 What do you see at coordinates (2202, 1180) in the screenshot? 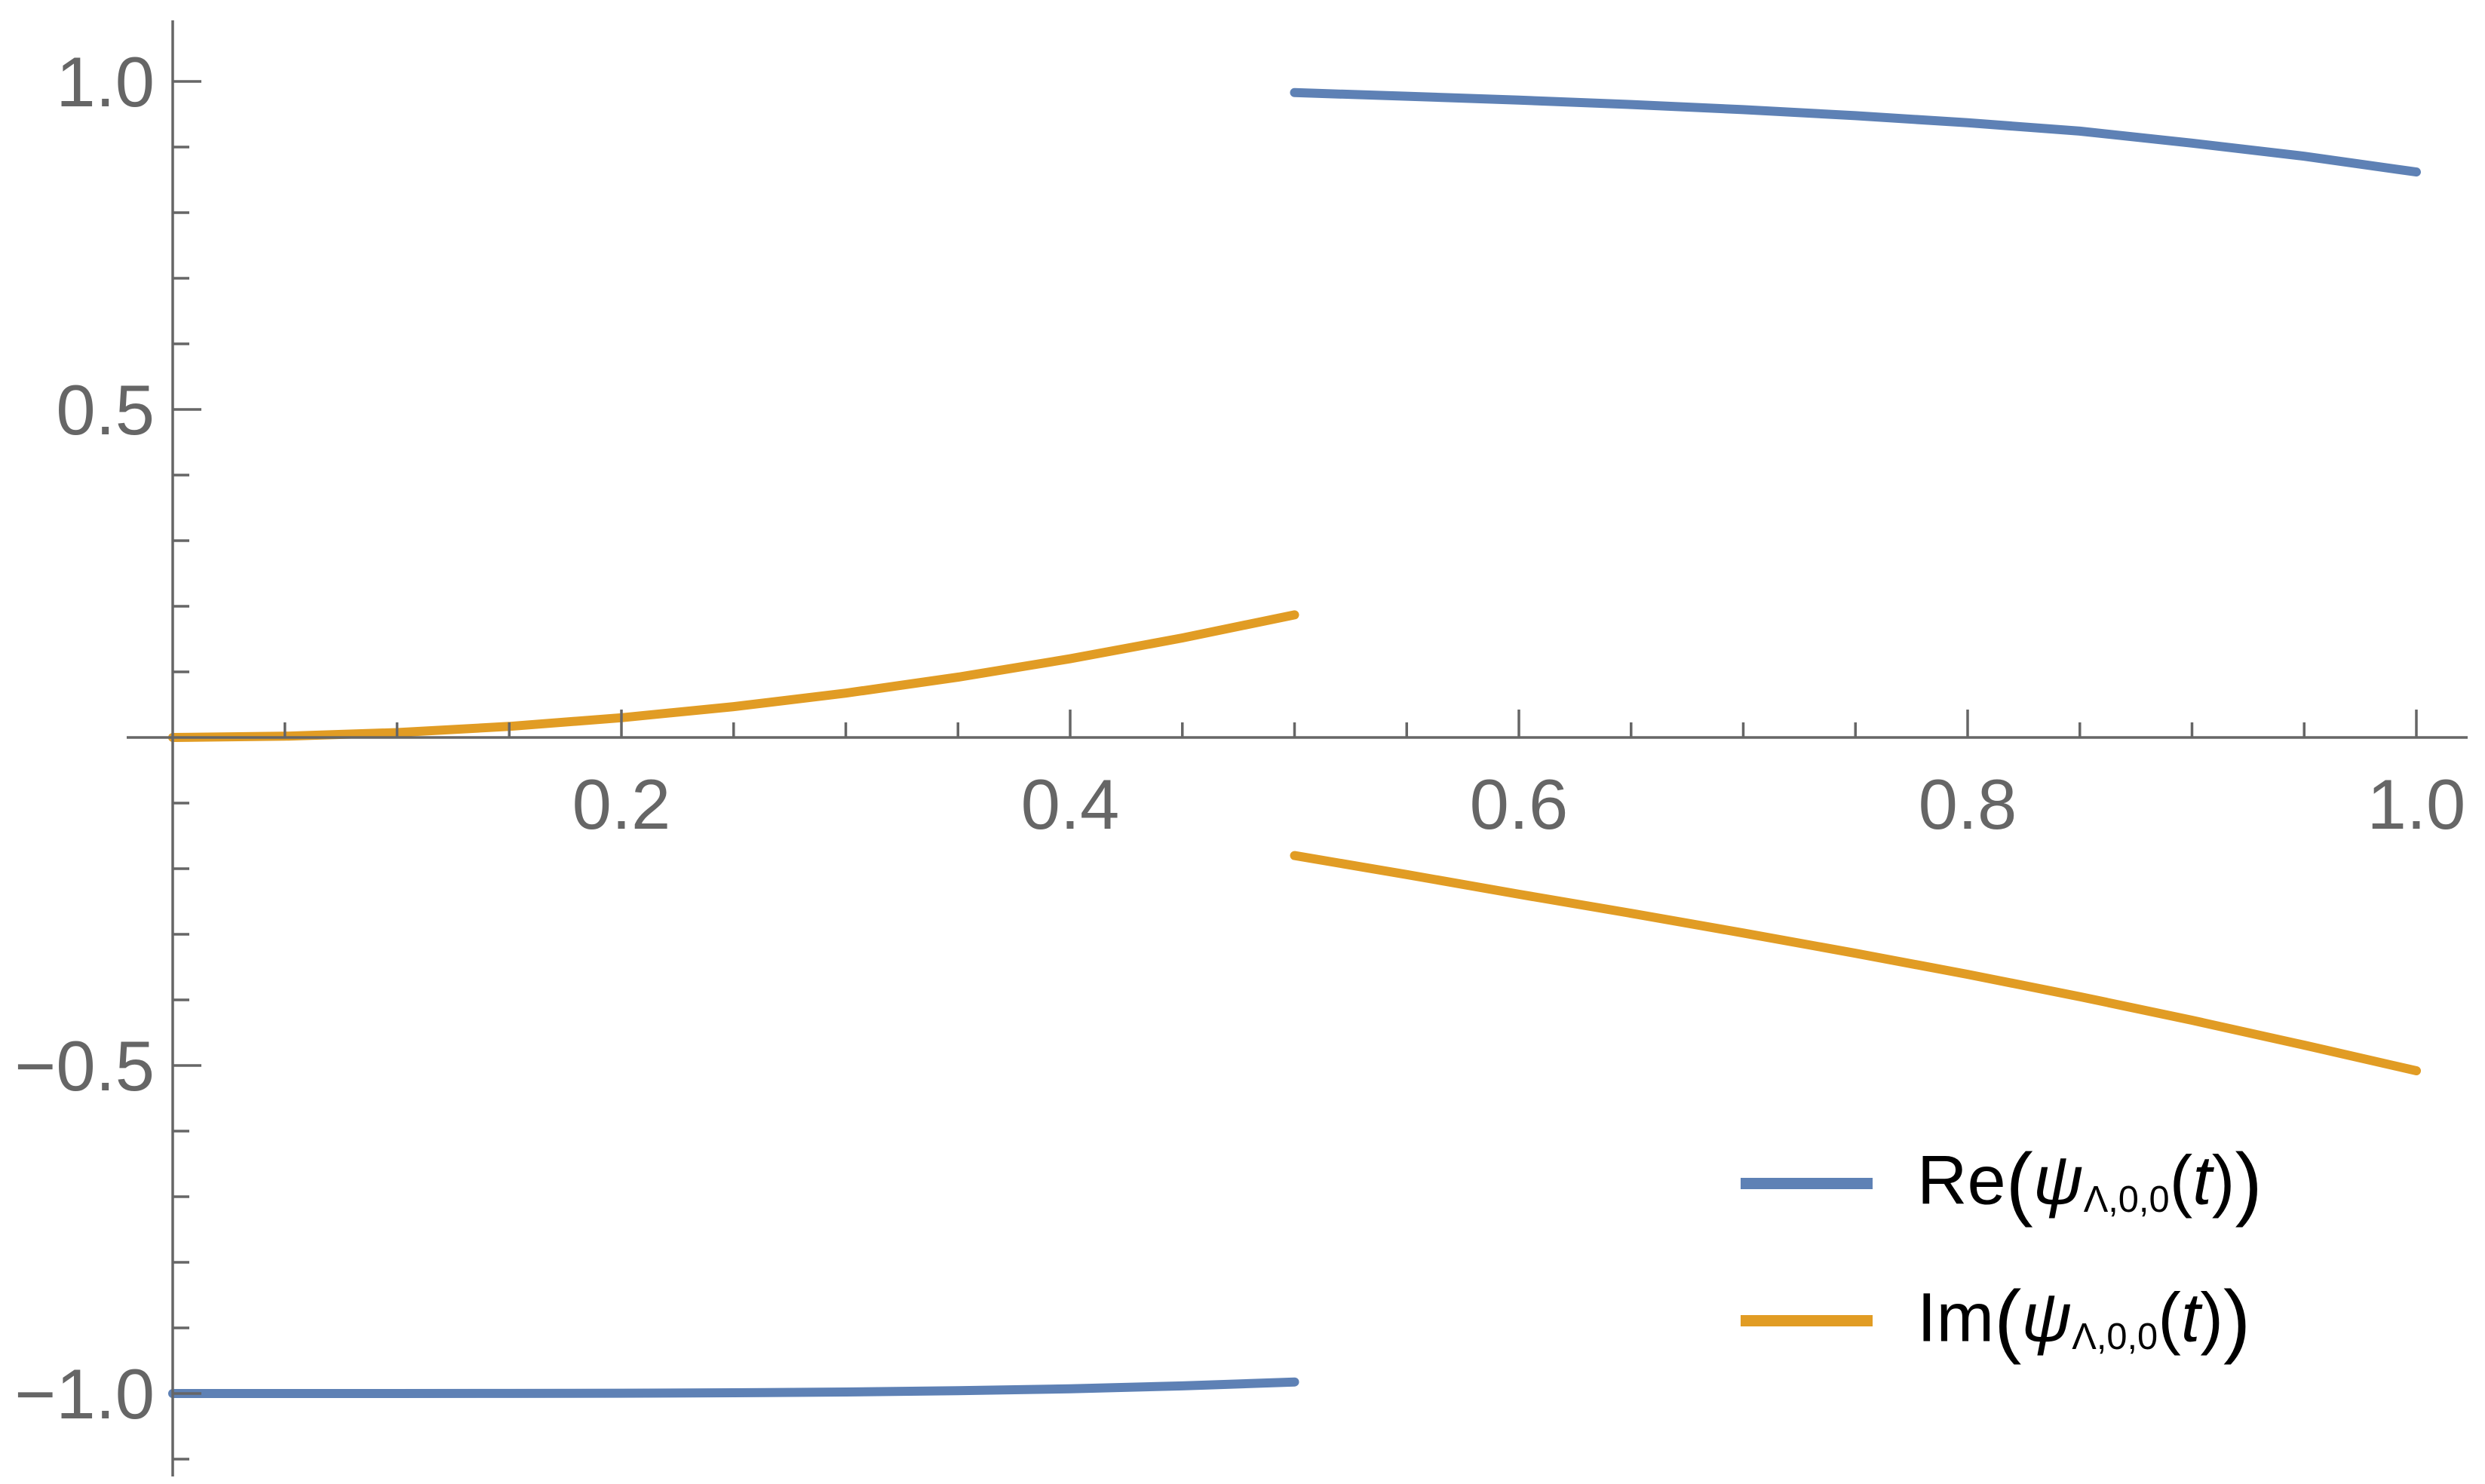
I see `legend-re-arg-var: t` at bounding box center [2202, 1180].